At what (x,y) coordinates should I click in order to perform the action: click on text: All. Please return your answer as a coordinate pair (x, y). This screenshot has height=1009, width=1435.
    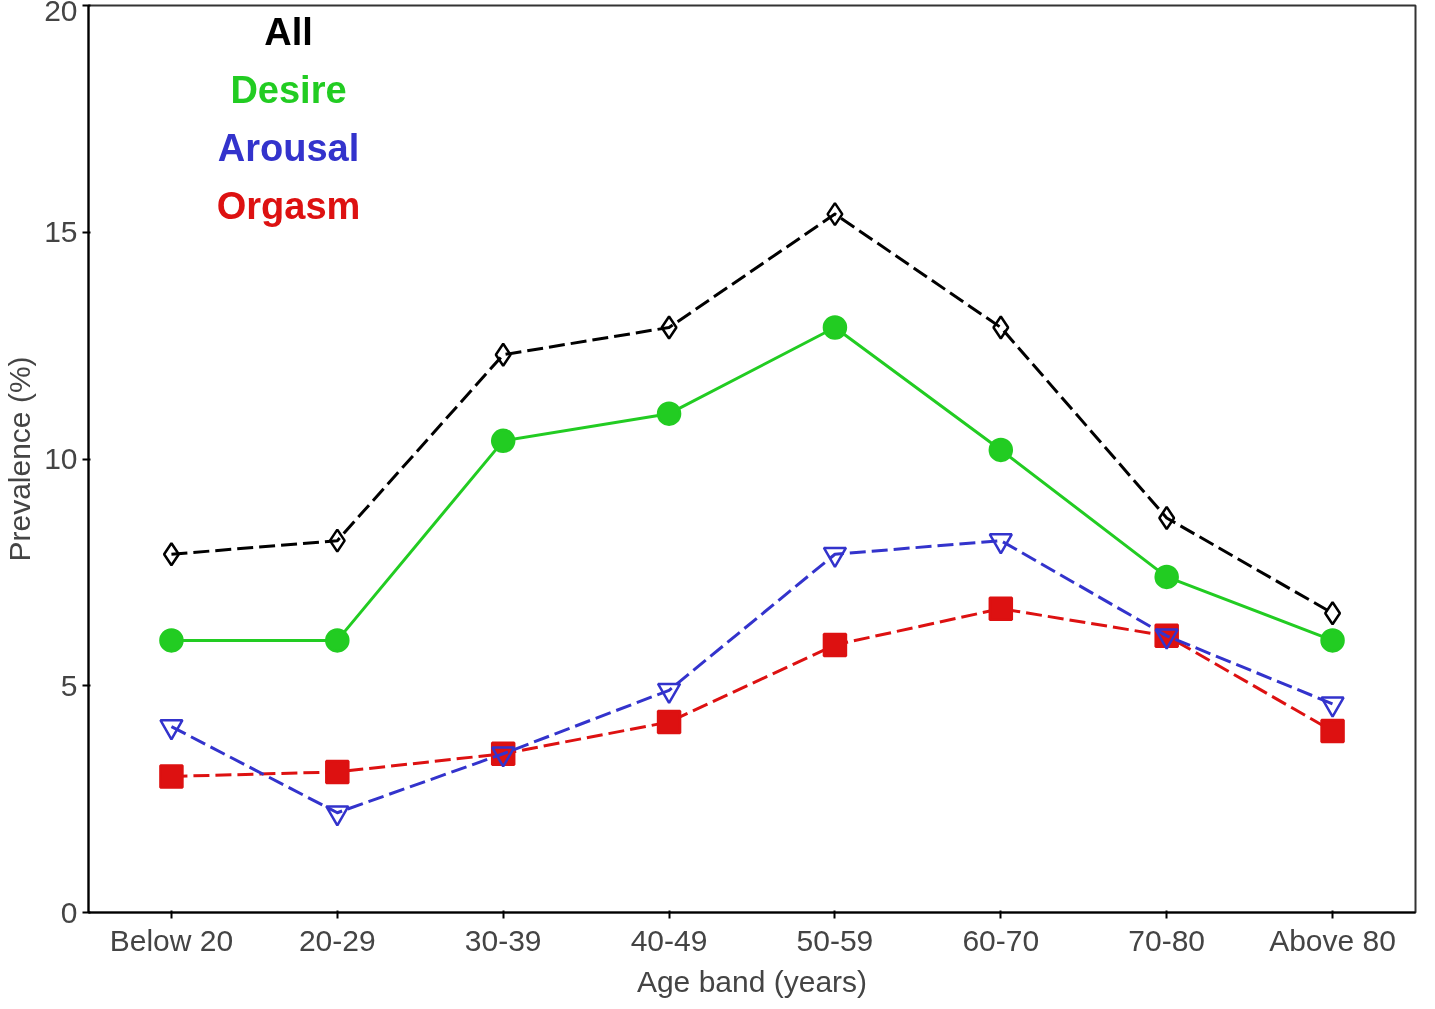
    Looking at the image, I should click on (288, 31).